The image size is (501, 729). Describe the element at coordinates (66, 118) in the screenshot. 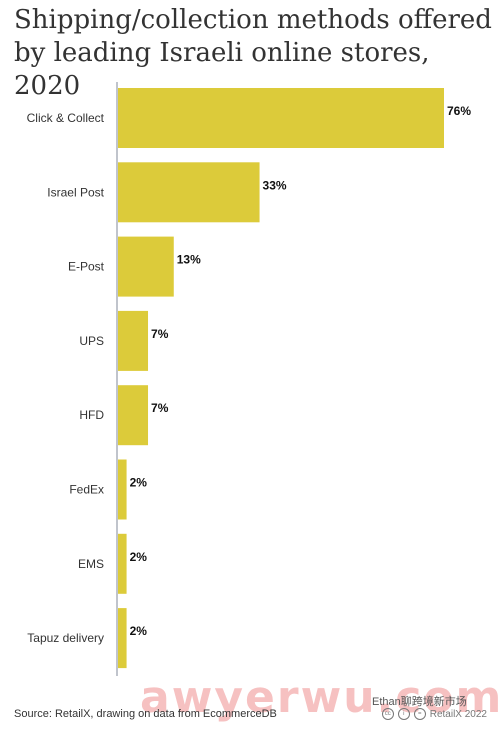

I see `category-label: Click & Collect` at that location.